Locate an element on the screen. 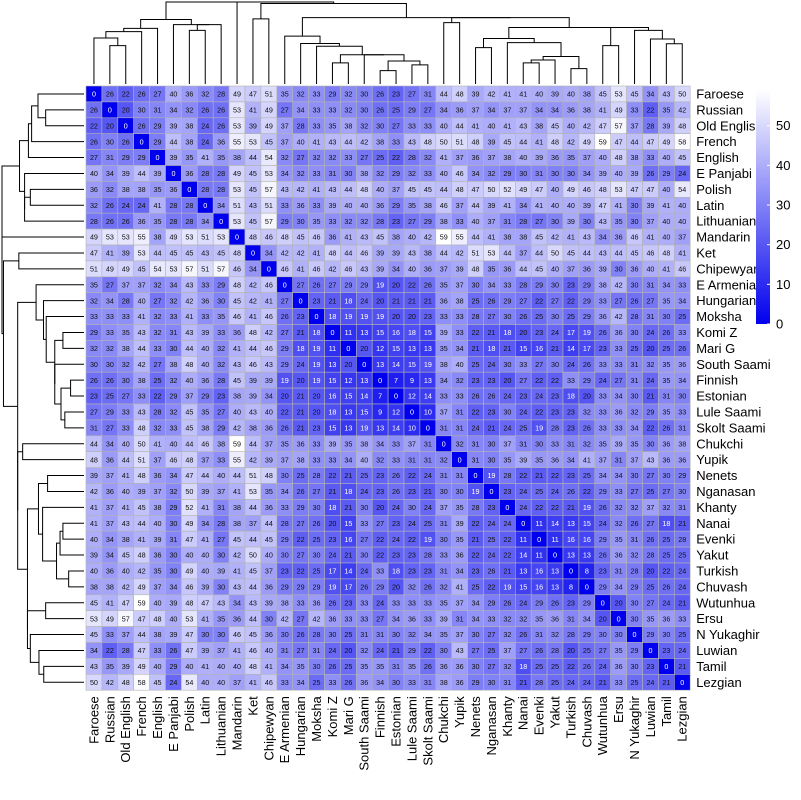  cell-value-label: 47 is located at coordinates (539, 189).